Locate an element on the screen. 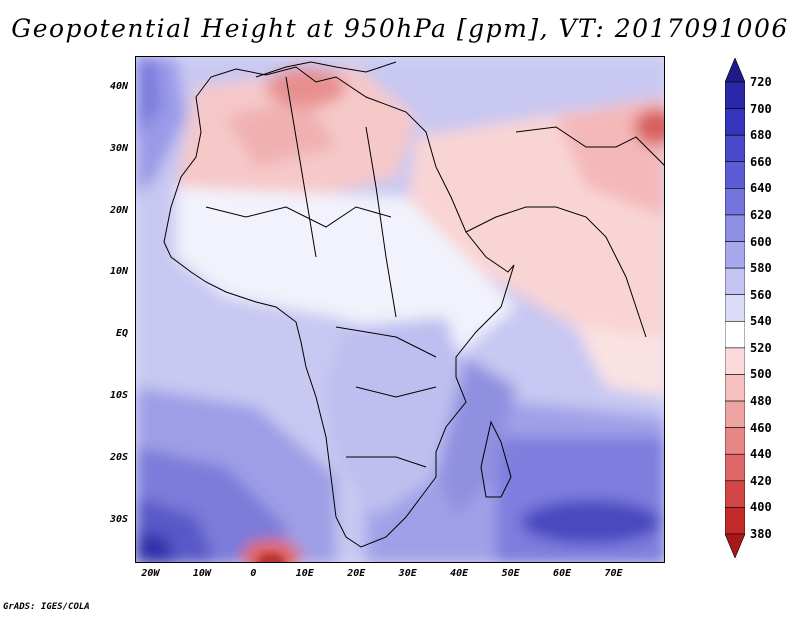  europe-coast is located at coordinates (326, 69).